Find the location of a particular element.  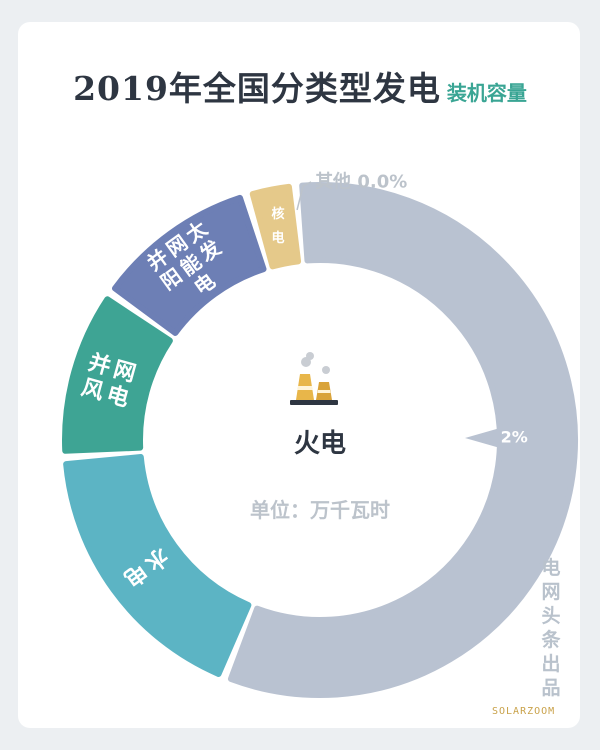

chart-title-main: 2019年全国分类型发电 is located at coordinates (257, 88).